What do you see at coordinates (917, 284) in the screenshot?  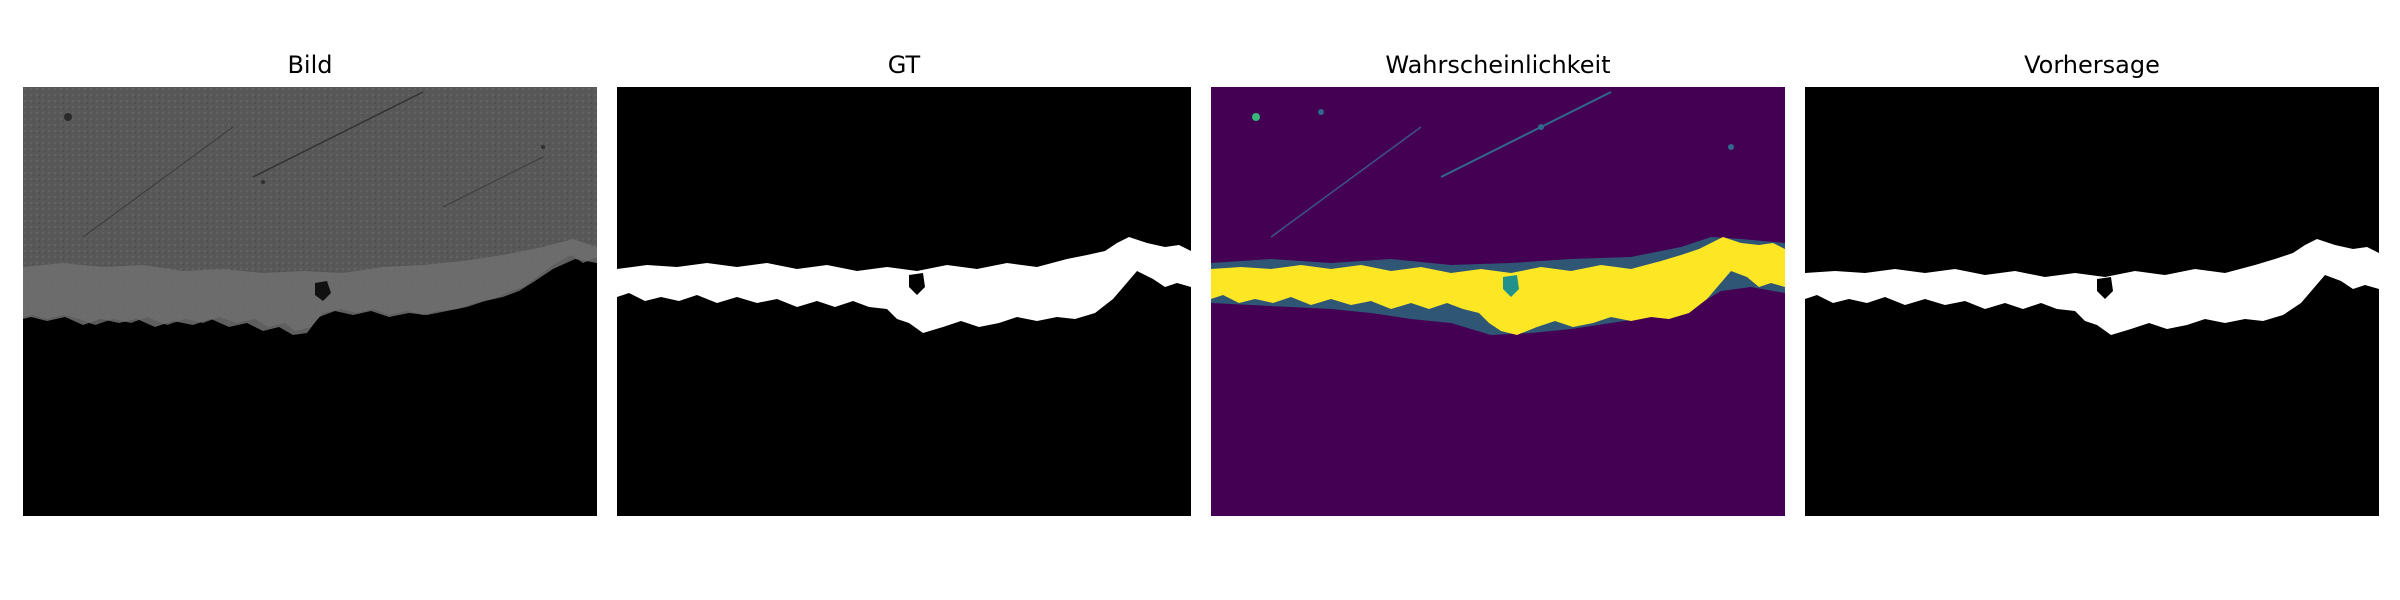 I see `gt-mask-hole` at bounding box center [917, 284].